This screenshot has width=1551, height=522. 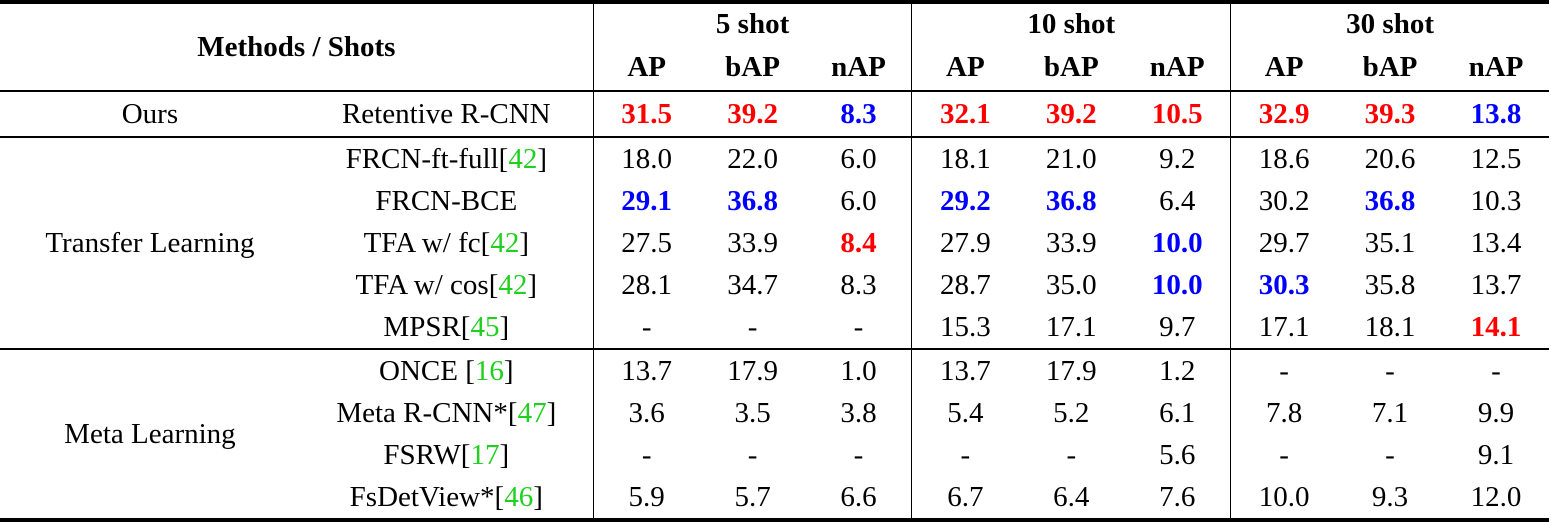 I want to click on header-row-metrics: AP bAP nAP AP bAP nAP AP bAP nAP, so click(x=774, y=67).